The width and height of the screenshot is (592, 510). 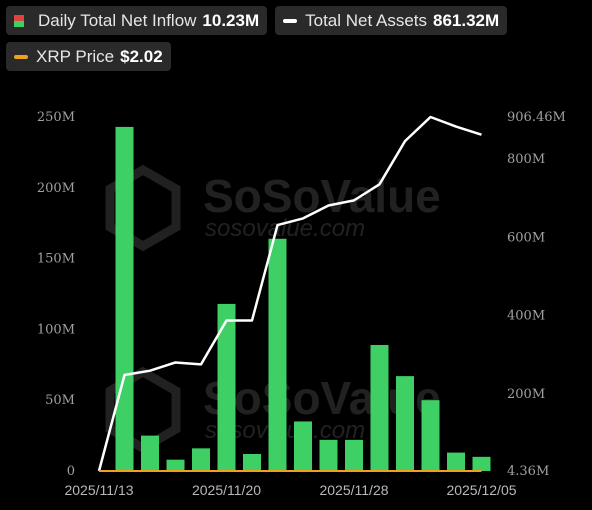 What do you see at coordinates (56, 259) in the screenshot?
I see `left-tick-label: 150M` at bounding box center [56, 259].